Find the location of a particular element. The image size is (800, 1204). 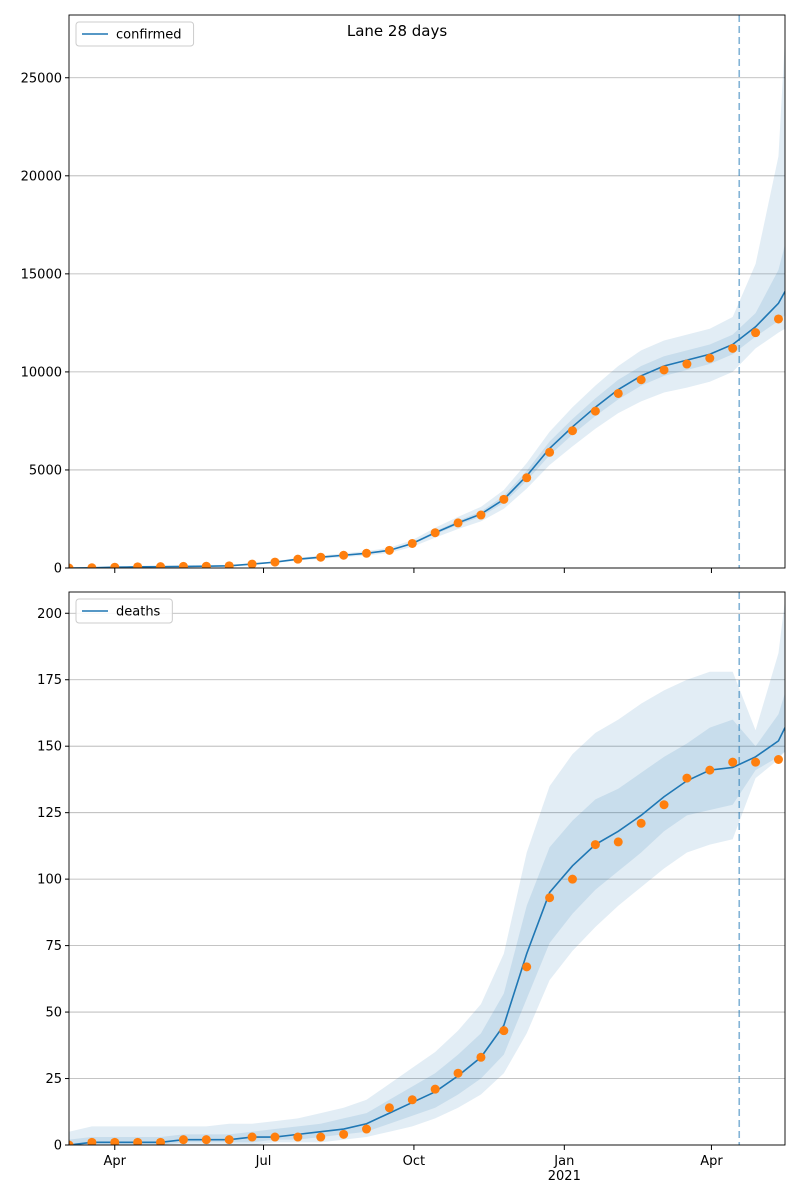

y-tick-label: 150 is located at coordinates (49, 747).